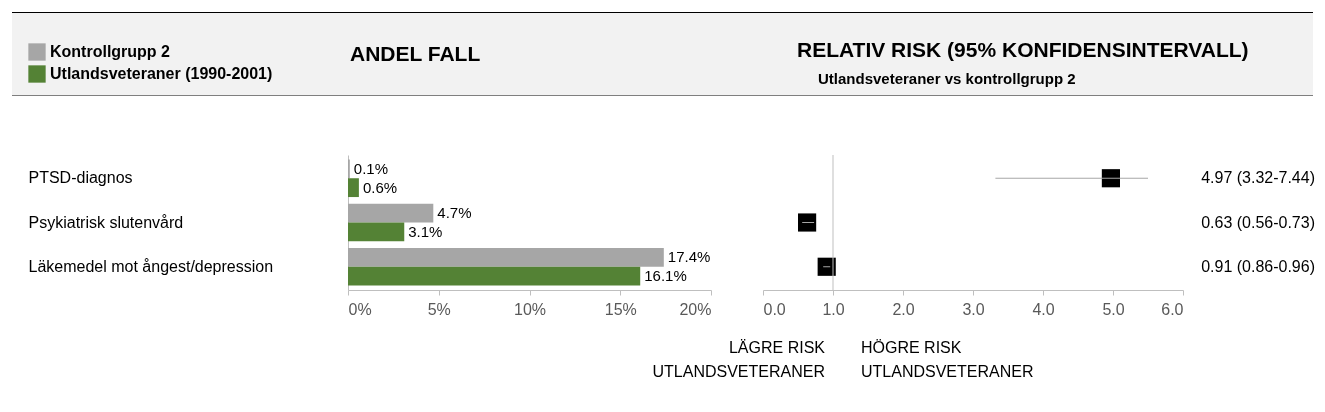  What do you see at coordinates (380, 187) in the screenshot?
I see `data-label: 0.6%` at bounding box center [380, 187].